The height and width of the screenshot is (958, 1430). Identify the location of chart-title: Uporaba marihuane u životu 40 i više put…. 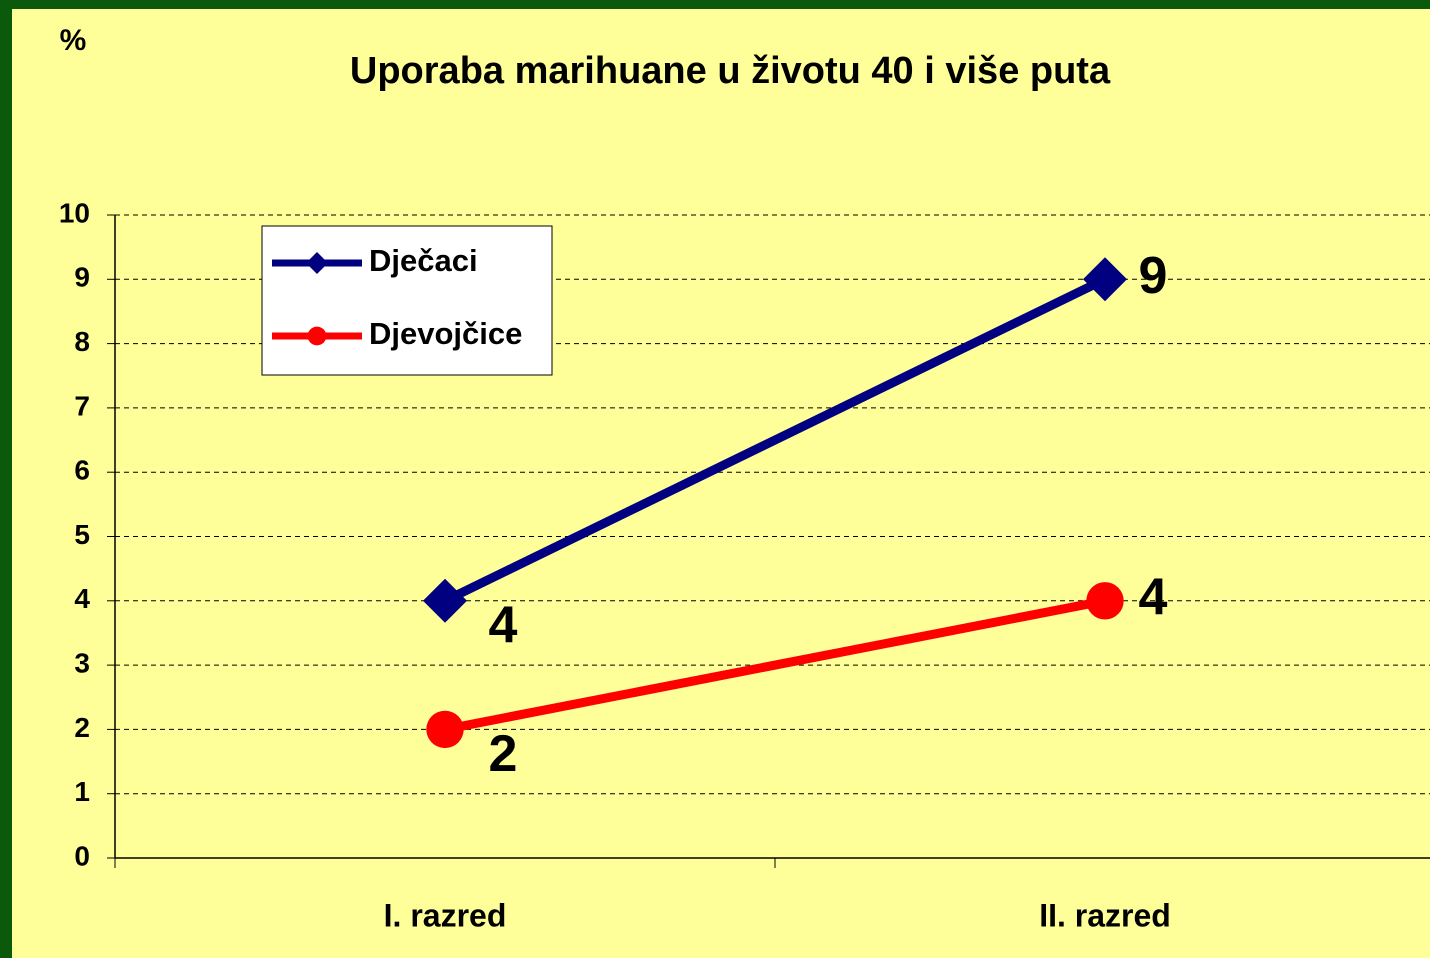
(730, 71).